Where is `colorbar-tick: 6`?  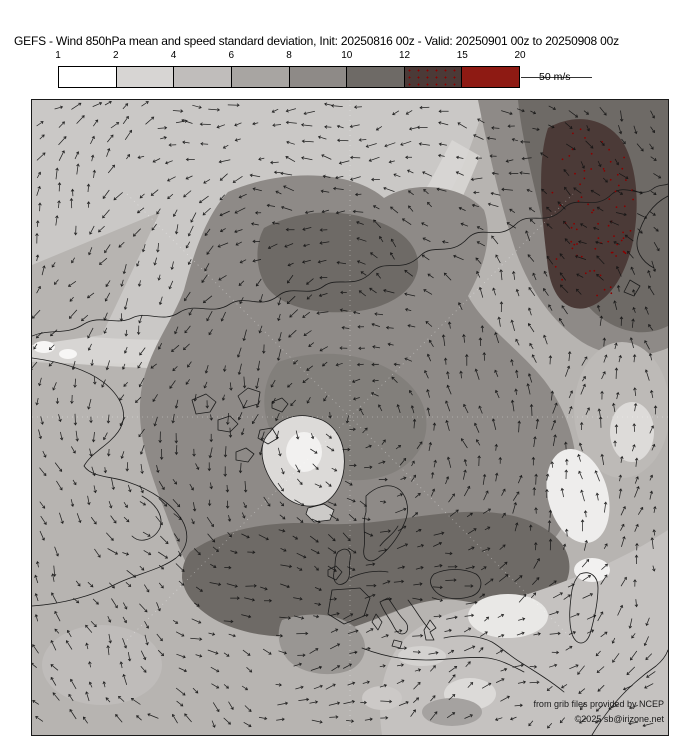
colorbar-tick: 6 is located at coordinates (231, 55).